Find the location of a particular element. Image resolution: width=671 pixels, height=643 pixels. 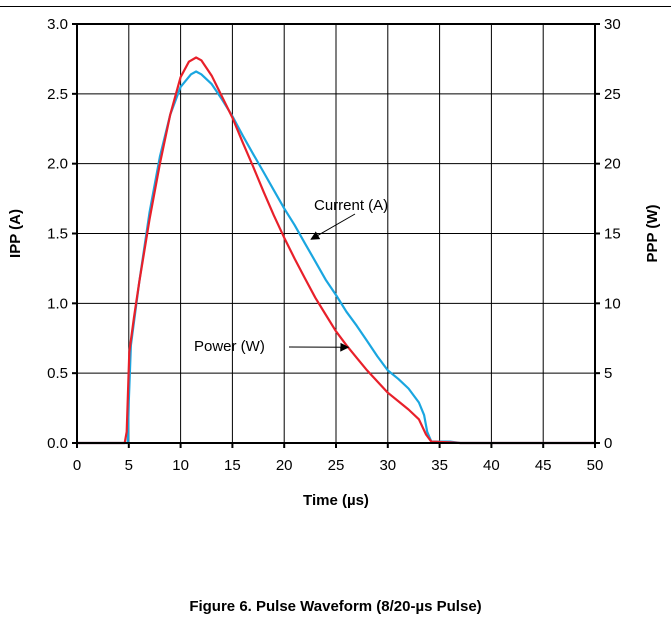

x-tick-label: 15 is located at coordinates (232, 465).